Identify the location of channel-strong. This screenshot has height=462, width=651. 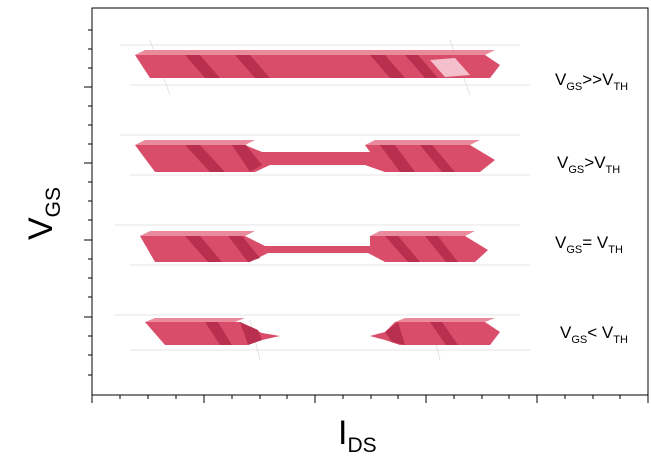
(325, 67).